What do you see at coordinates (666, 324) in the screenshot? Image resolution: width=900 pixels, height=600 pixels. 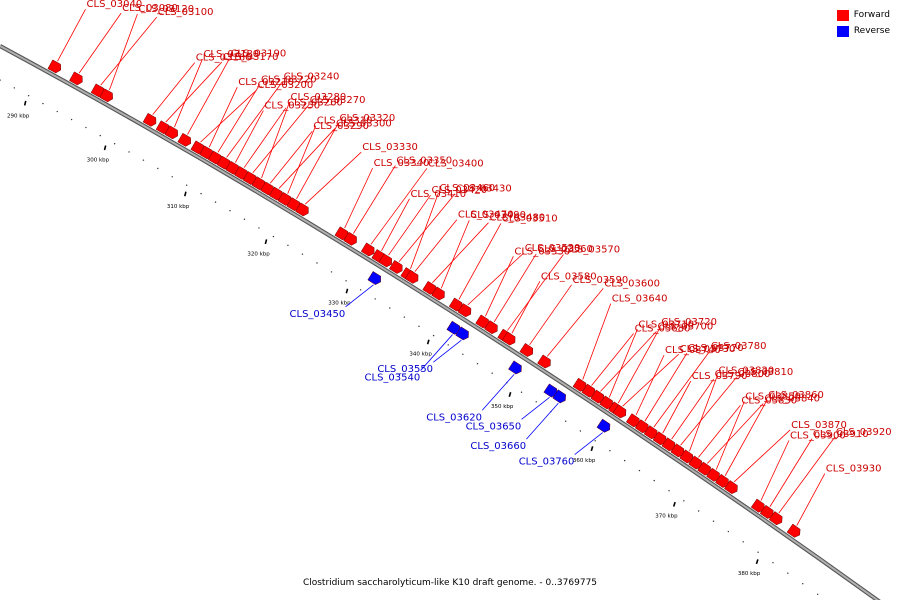 I see `forward-gene-label: CLS_03710` at bounding box center [666, 324].